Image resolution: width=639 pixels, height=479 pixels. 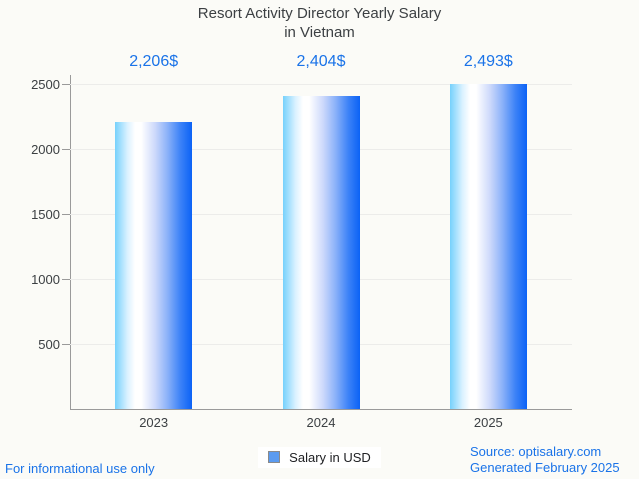 I want to click on bar-value-label-2023: 2,206$, so click(x=154, y=61).